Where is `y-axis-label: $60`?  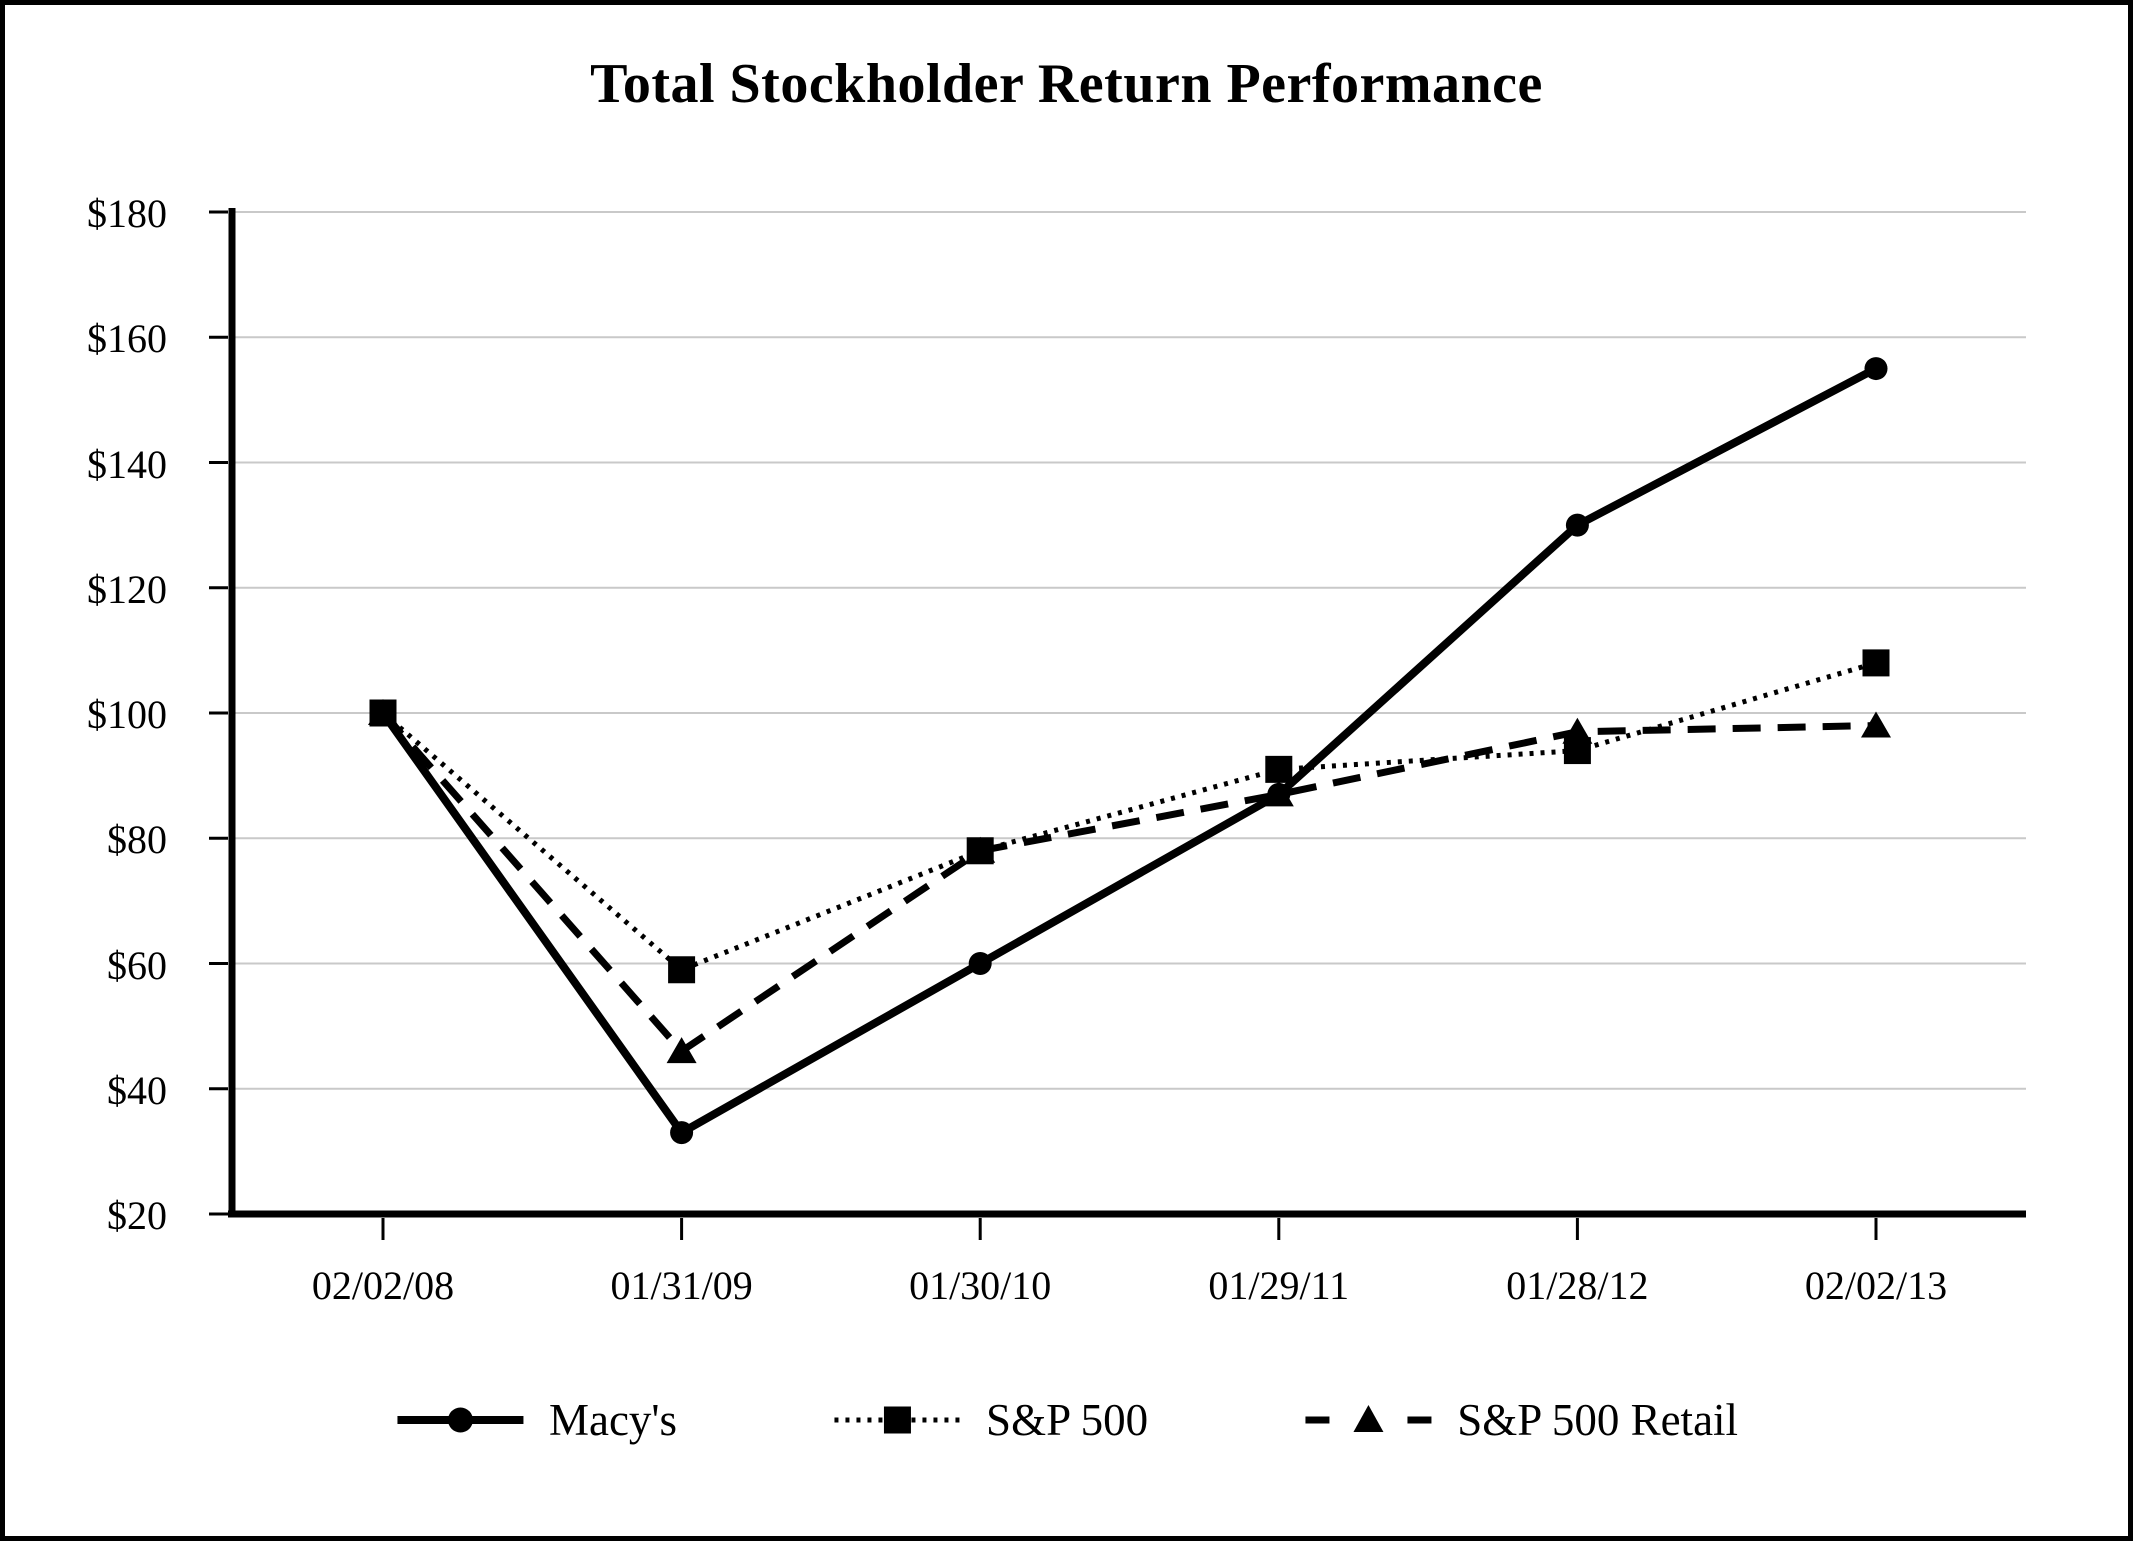
y-axis-label: $60 is located at coordinates (137, 965).